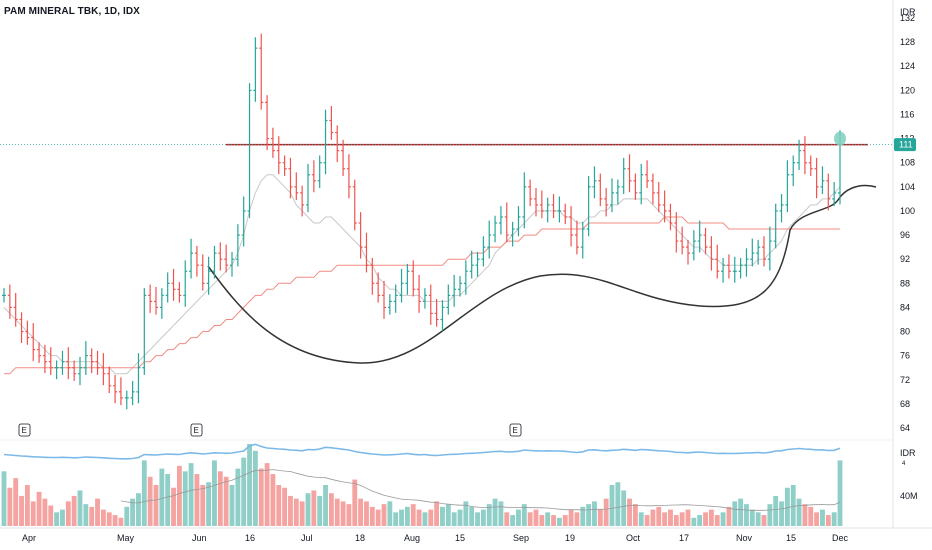 The height and width of the screenshot is (550, 932). Describe the element at coordinates (906, 145) in the screenshot. I see `svg-text: 111` at that location.